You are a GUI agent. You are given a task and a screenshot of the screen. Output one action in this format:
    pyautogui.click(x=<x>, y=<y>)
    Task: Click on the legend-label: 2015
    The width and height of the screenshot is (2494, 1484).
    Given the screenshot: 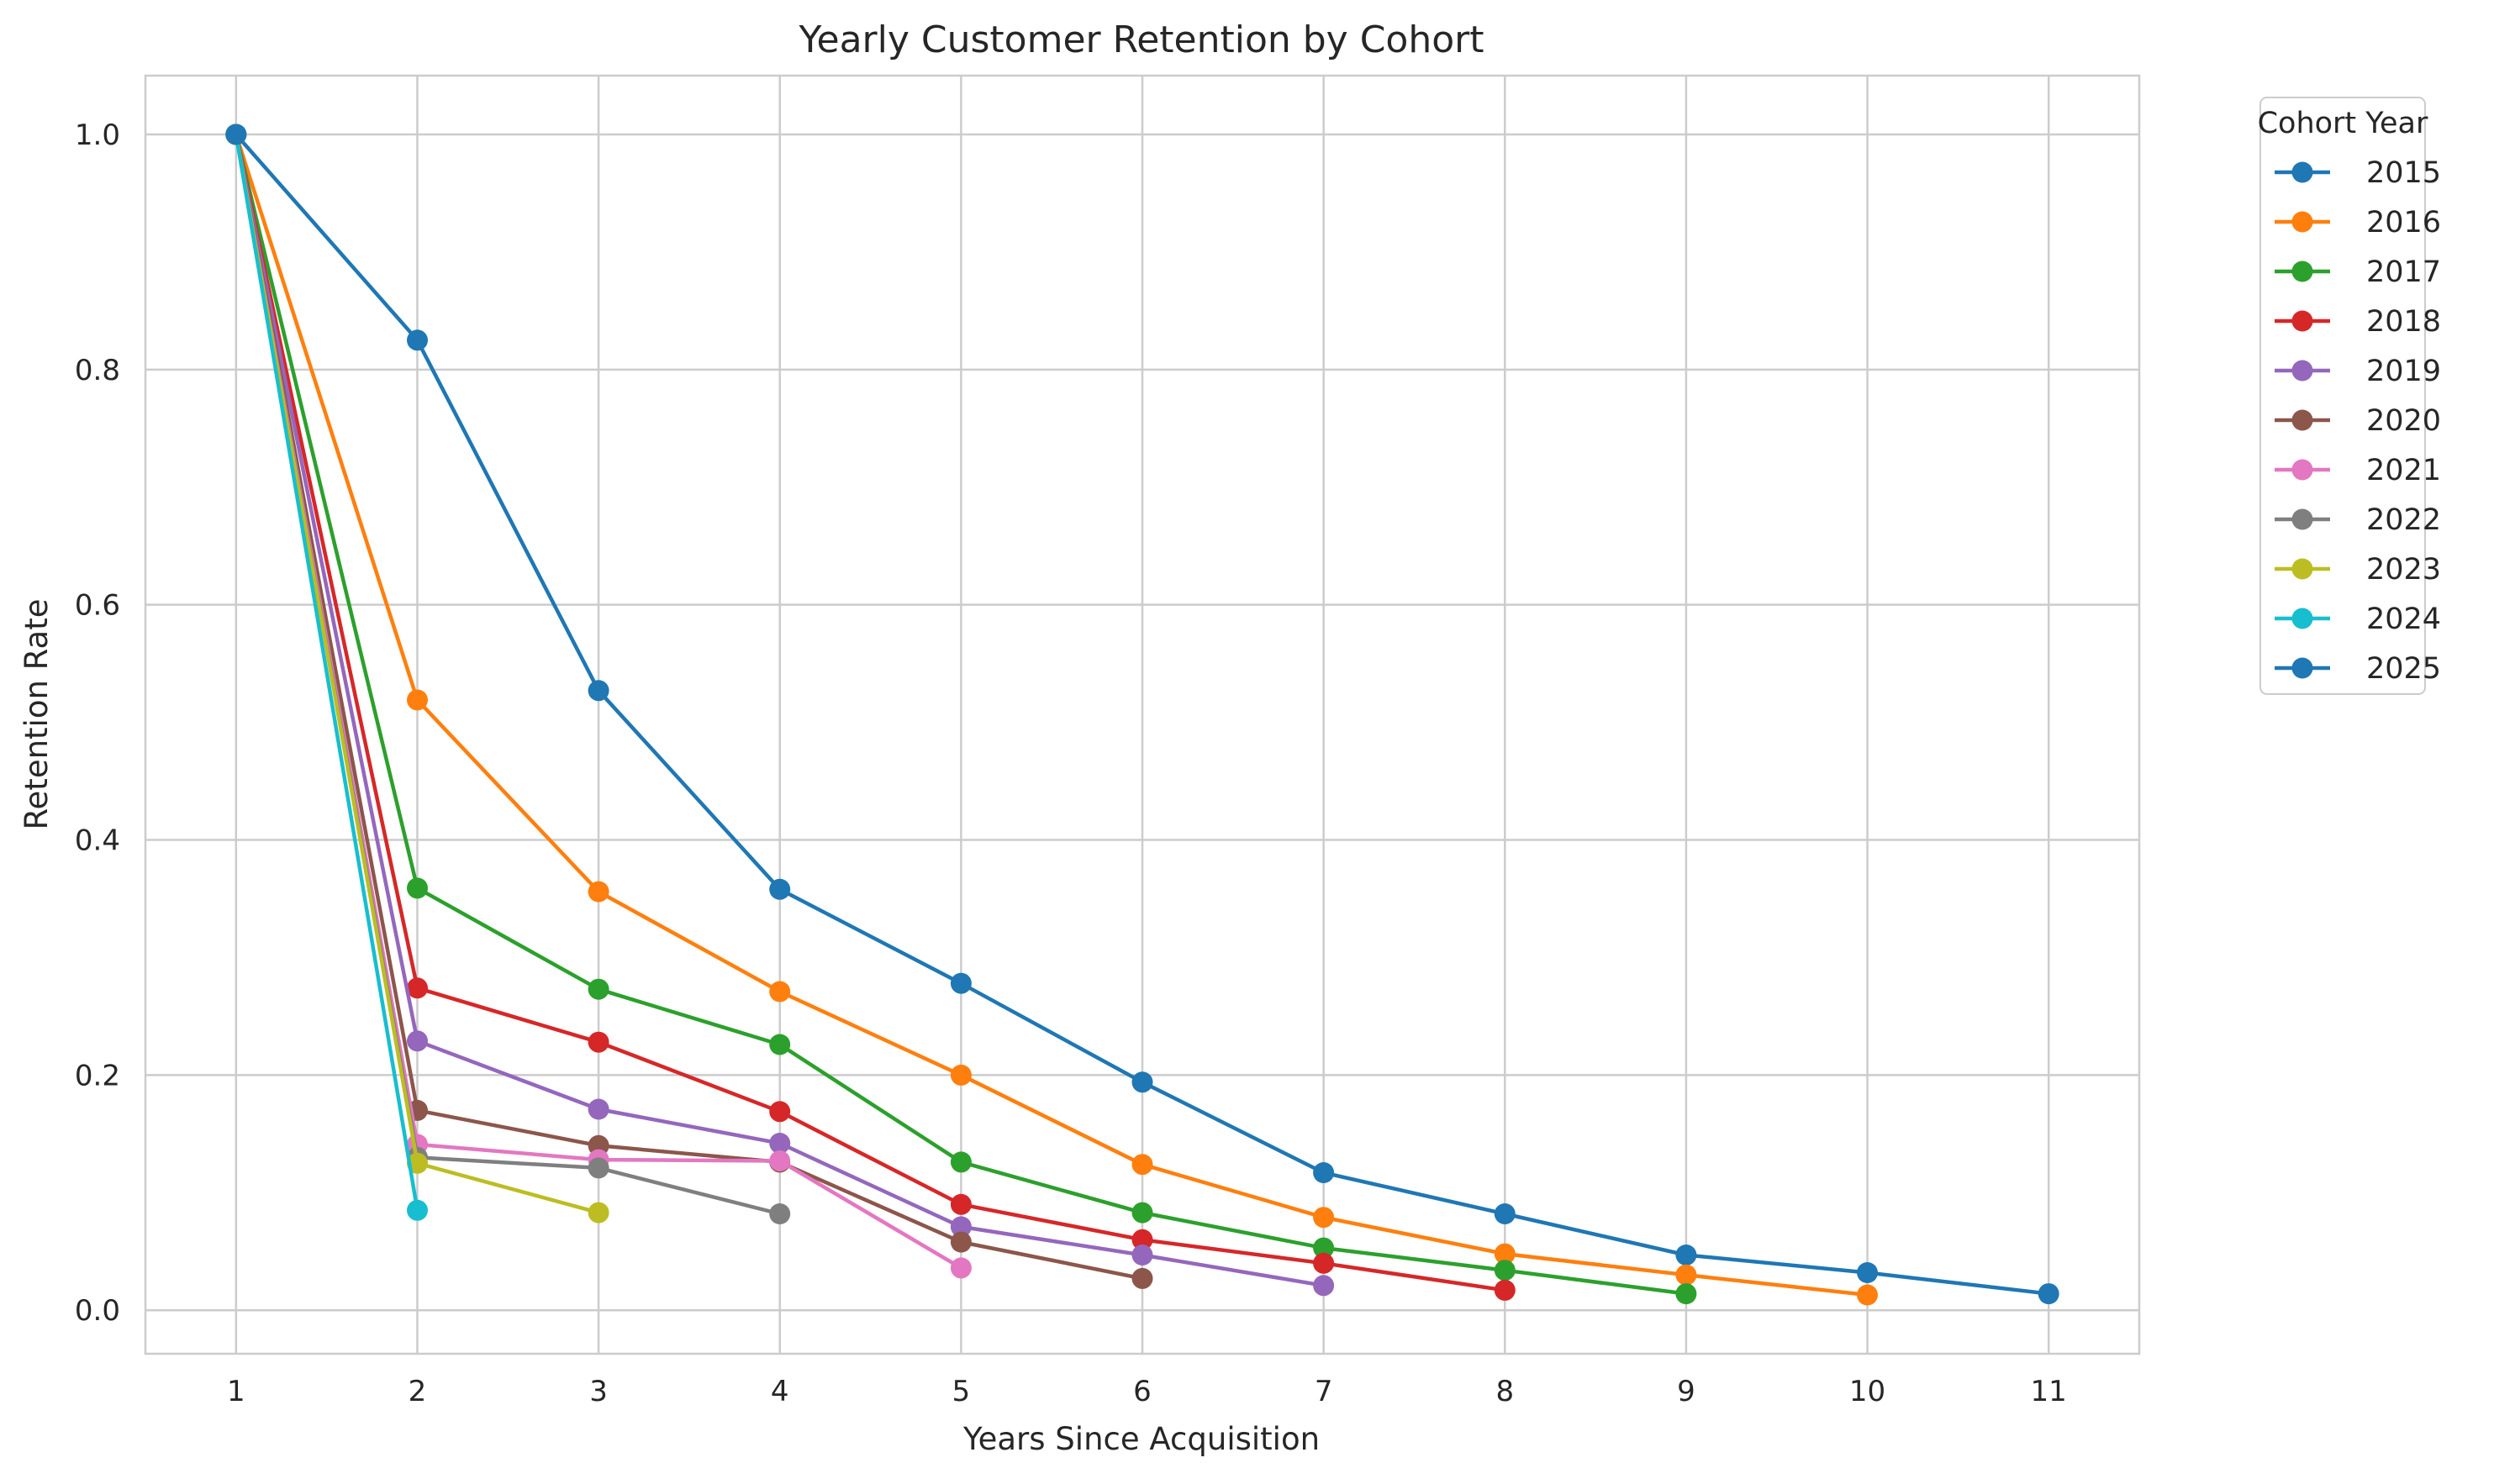 What is the action you would take?
    pyautogui.click(x=2403, y=173)
    